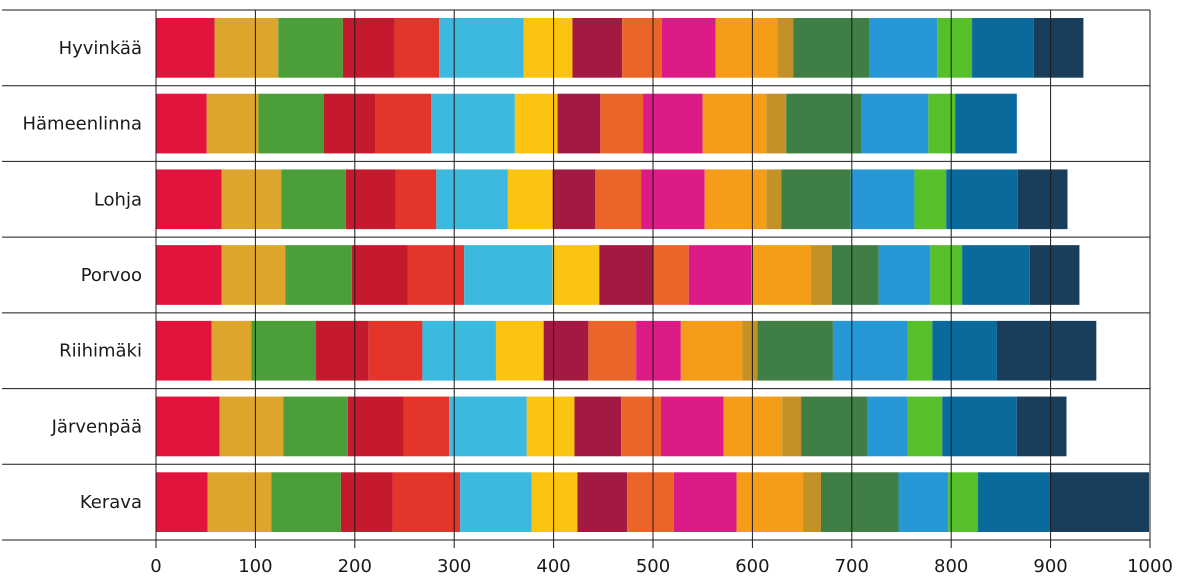 This screenshot has height=584, width=1178. I want to click on category-label: Hyvinkää, so click(100, 48).